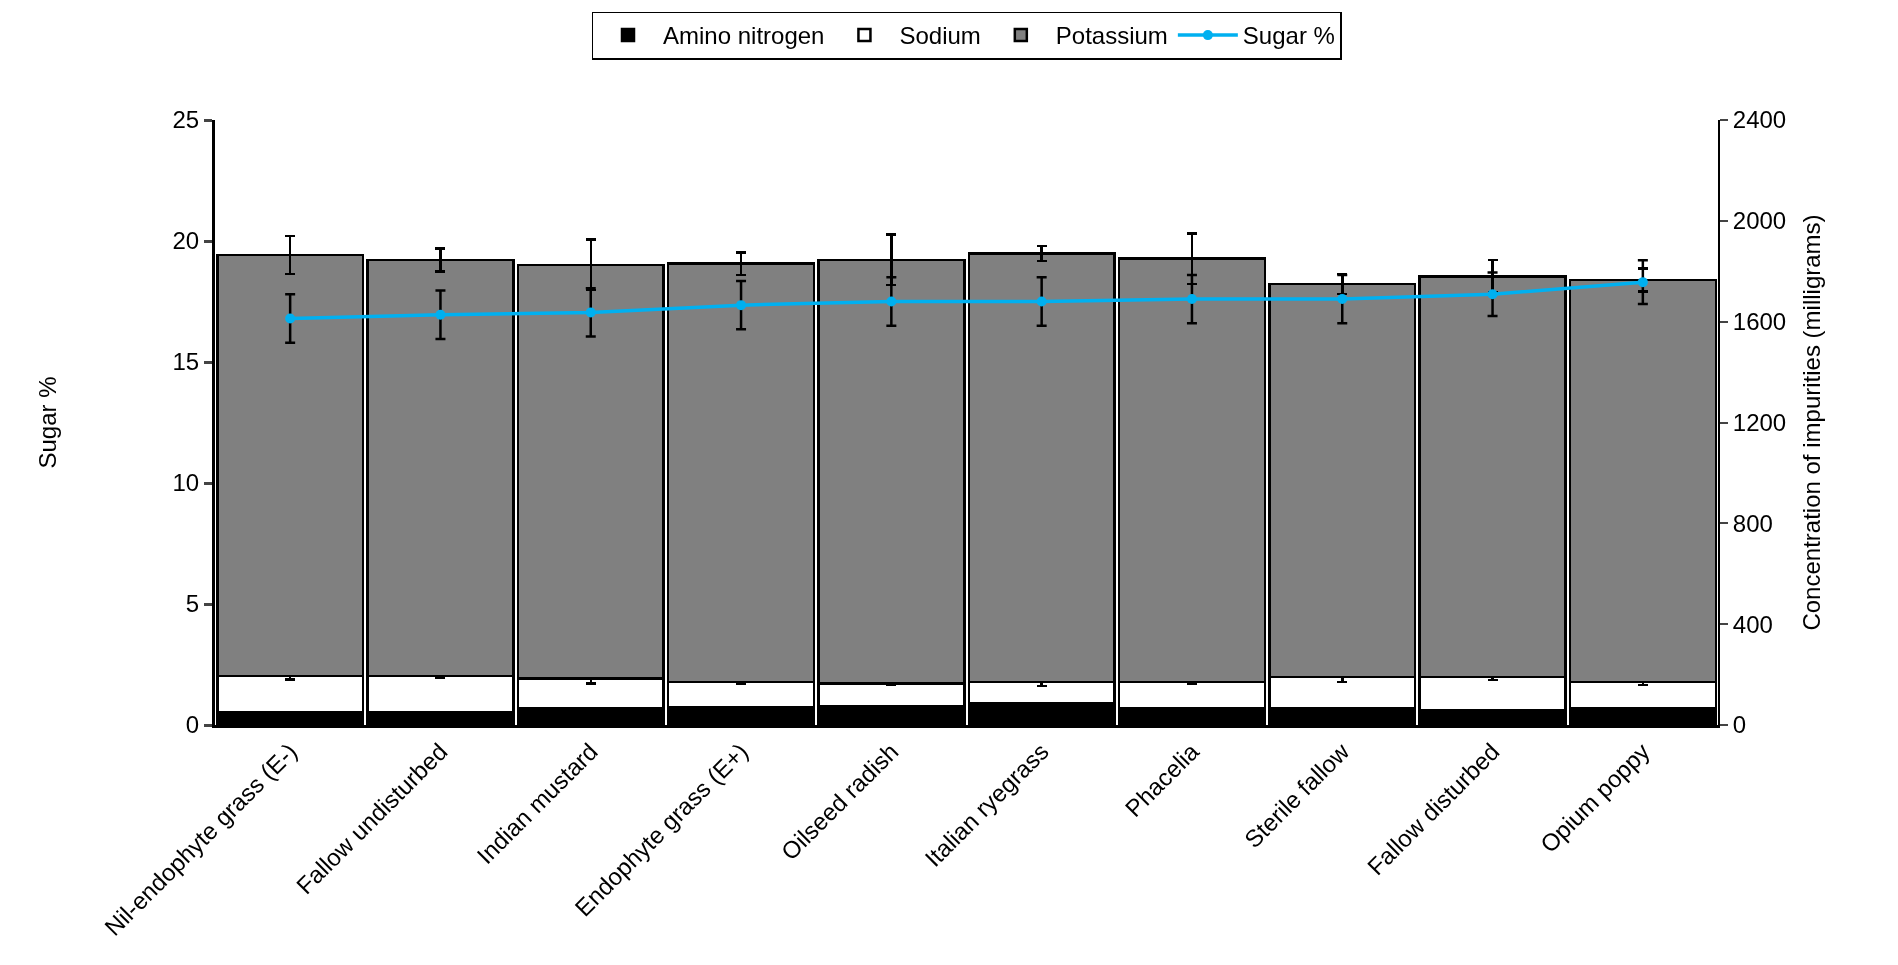 Image resolution: width=1898 pixels, height=965 pixels. I want to click on y-tick-label: 20, so click(186, 241).